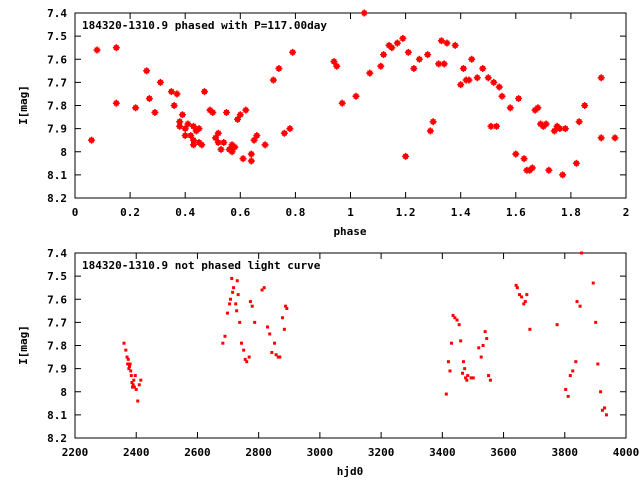  I want to click on x-tick-label: 2200, so click(75, 452).